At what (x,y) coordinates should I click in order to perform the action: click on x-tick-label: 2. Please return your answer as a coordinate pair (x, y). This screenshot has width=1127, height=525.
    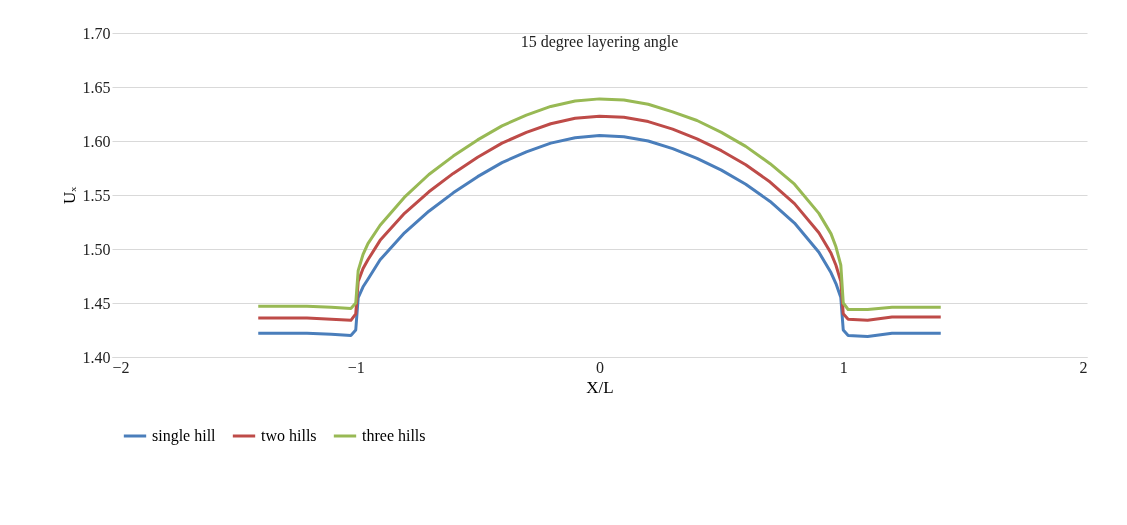
    Looking at the image, I should click on (1083, 367).